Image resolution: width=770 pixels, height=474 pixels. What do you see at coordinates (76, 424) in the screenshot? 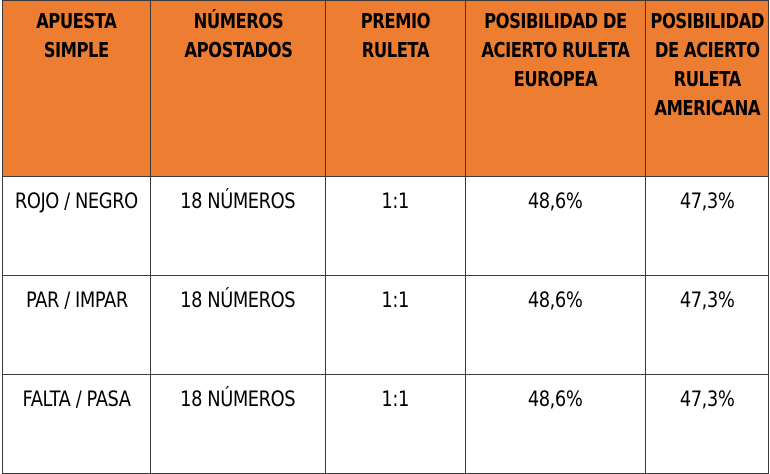
I see `cell-apuesta: FALTA / PASA` at bounding box center [76, 424].